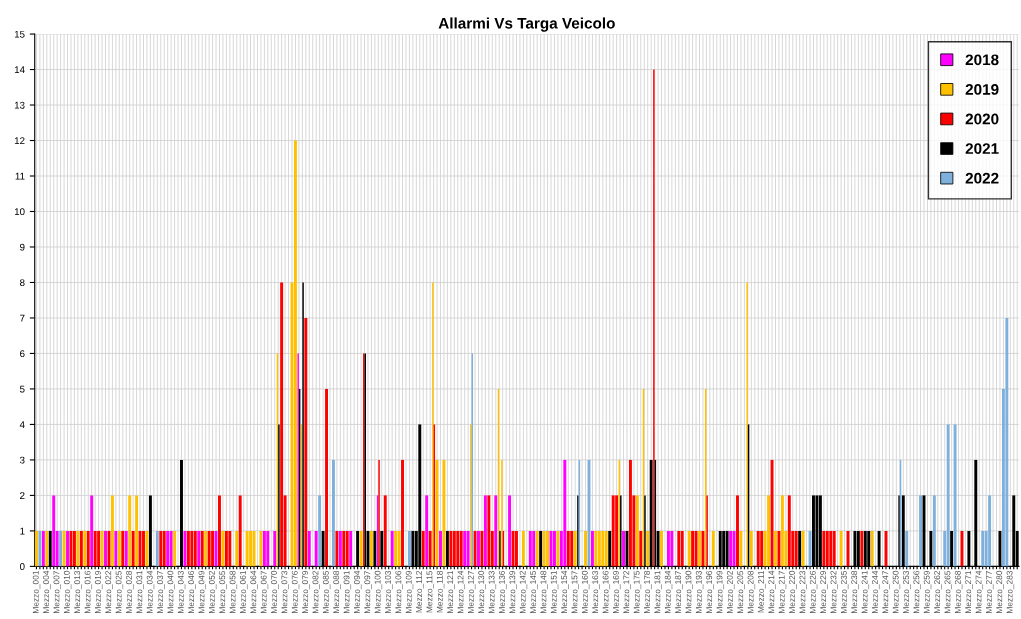 This screenshot has height=619, width=1021. I want to click on x-tick-label: Mezzo_280, so click(1000, 591).